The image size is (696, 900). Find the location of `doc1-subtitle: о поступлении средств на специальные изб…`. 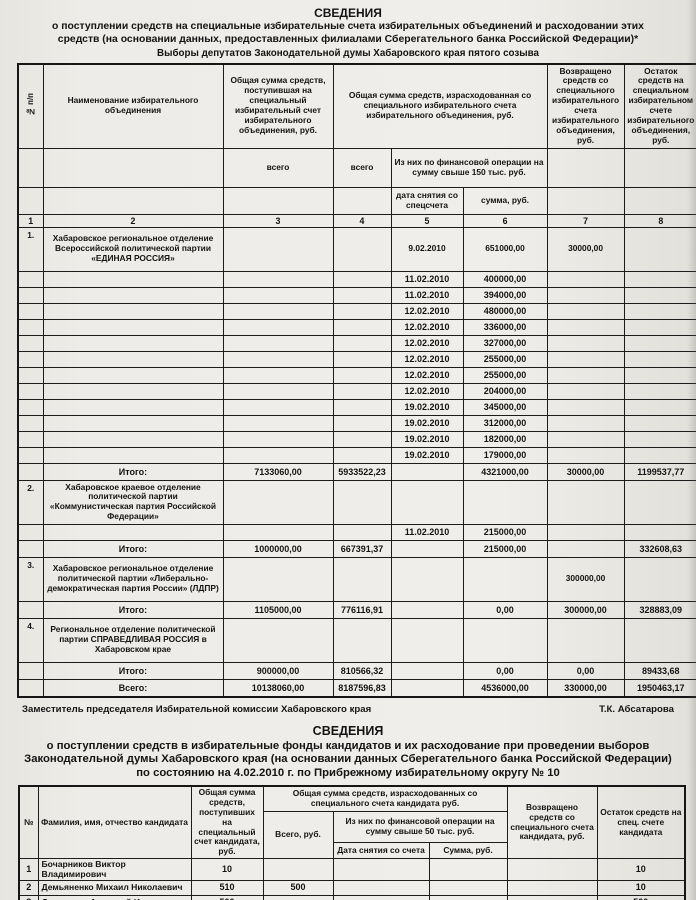

doc1-subtitle: о поступлении средств на специальные изб… is located at coordinates (348, 33).